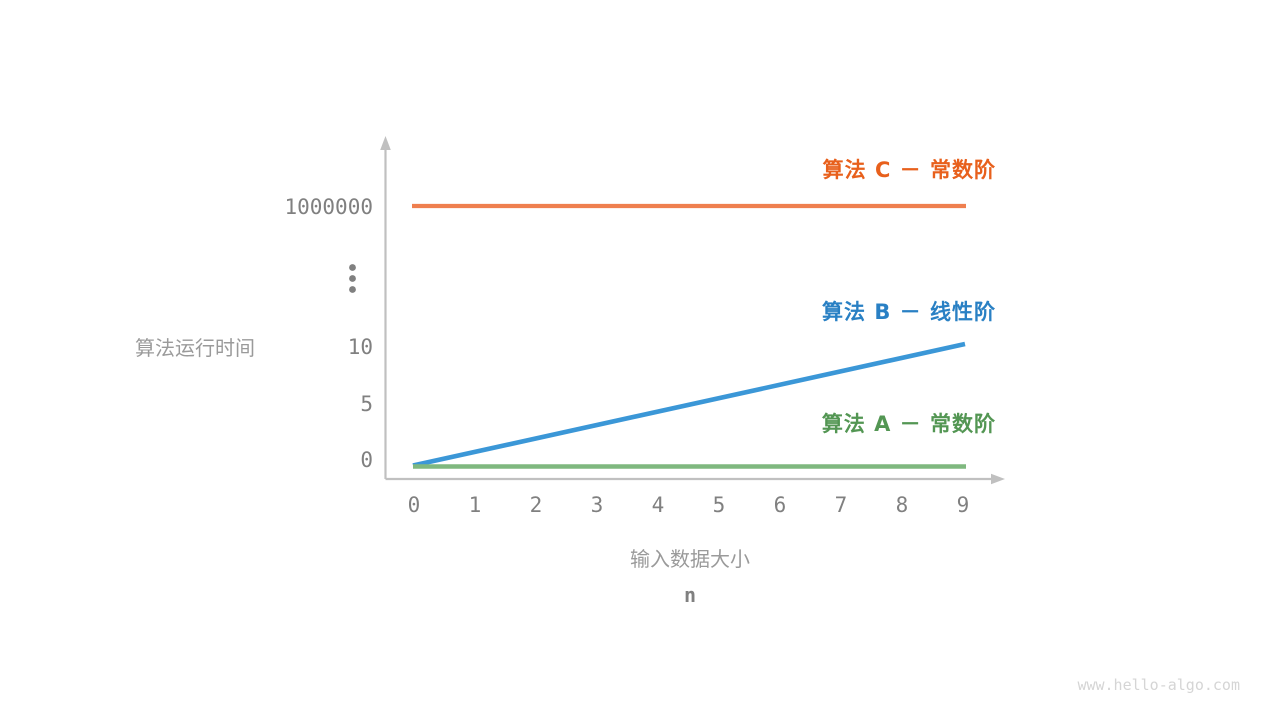 The image size is (1280, 720). Describe the element at coordinates (195, 348) in the screenshot. I see `y-axis-title: 算法运行时间` at that location.